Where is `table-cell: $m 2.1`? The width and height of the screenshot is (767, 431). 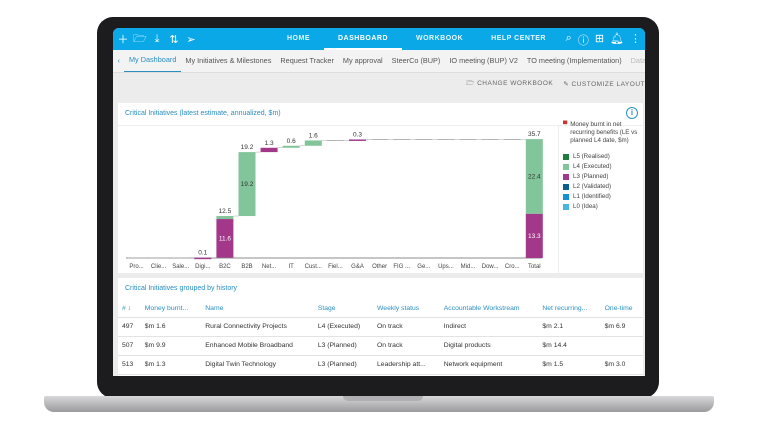 table-cell: $m 2.1 is located at coordinates (569, 327).